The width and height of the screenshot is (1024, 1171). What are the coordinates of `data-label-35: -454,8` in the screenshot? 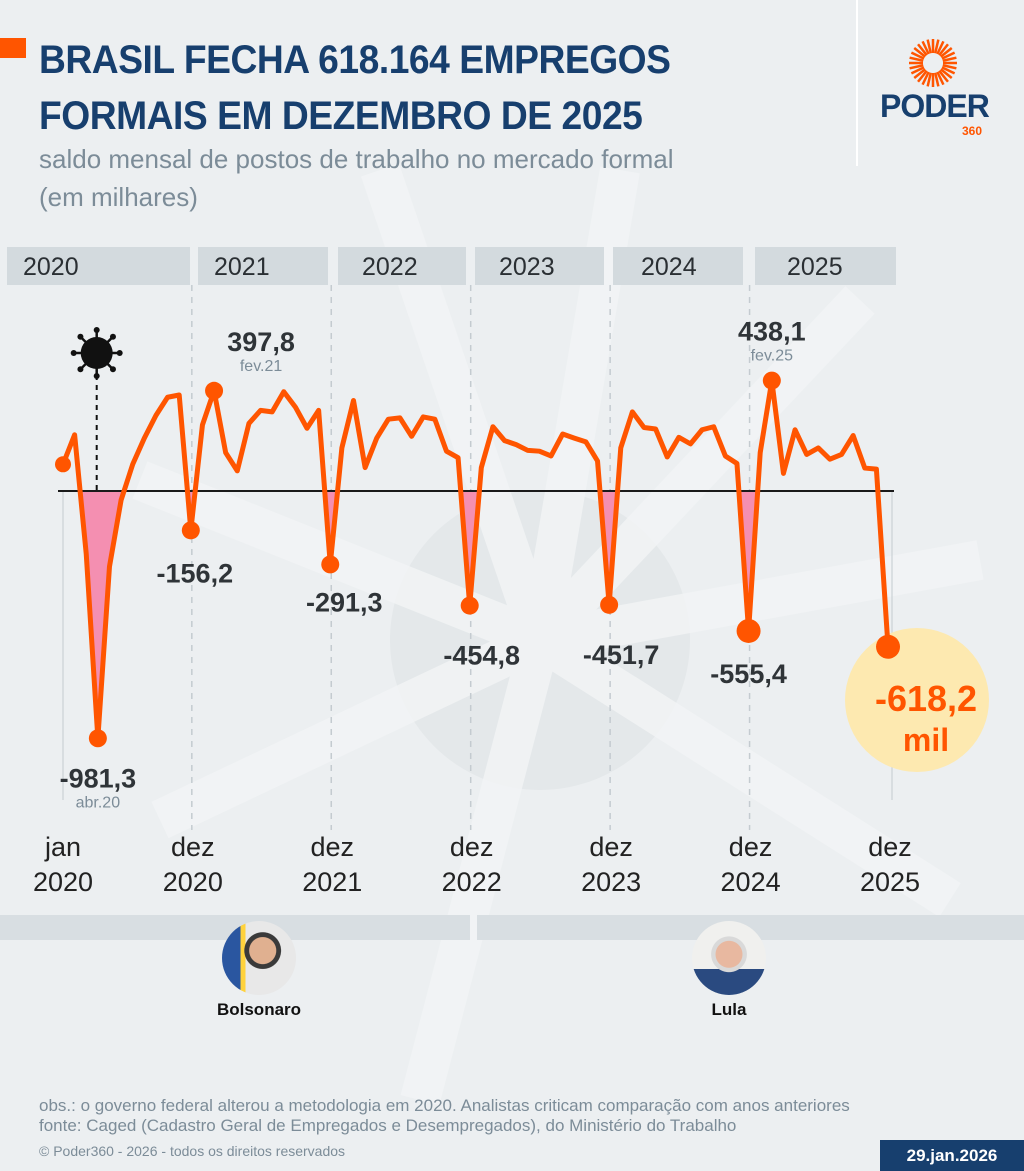 It's located at (481, 656).